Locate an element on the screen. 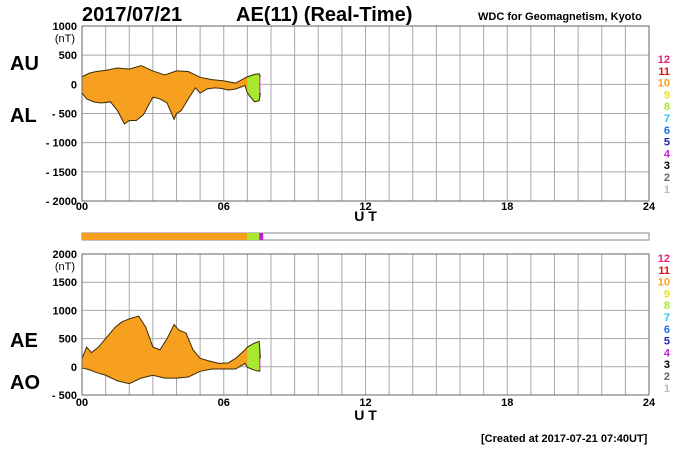  lower-series-label: AL is located at coordinates (23, 116).